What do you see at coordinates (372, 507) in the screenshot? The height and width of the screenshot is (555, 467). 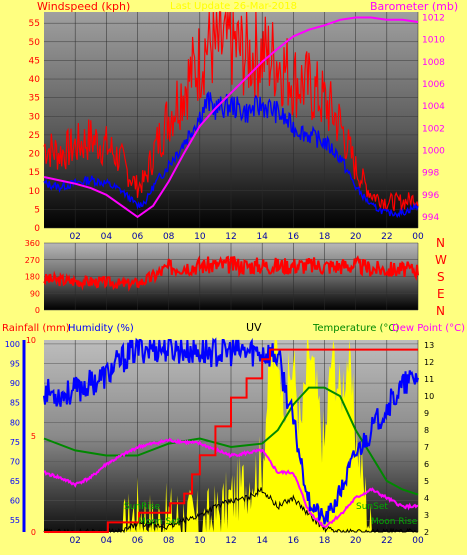 I see `sunset-label: SunSet` at bounding box center [372, 507].